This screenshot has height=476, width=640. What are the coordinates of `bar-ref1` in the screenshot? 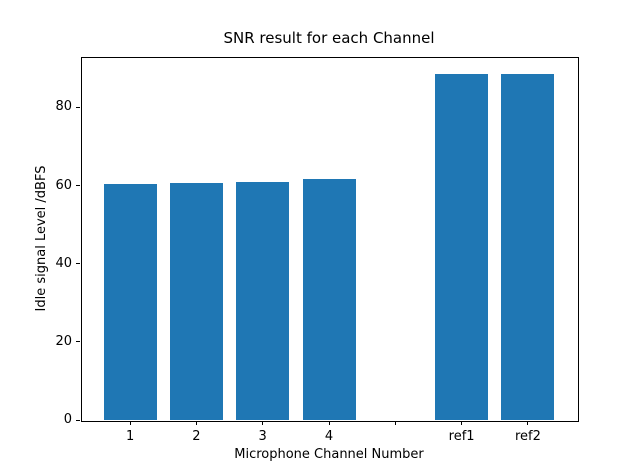 It's located at (462, 247).